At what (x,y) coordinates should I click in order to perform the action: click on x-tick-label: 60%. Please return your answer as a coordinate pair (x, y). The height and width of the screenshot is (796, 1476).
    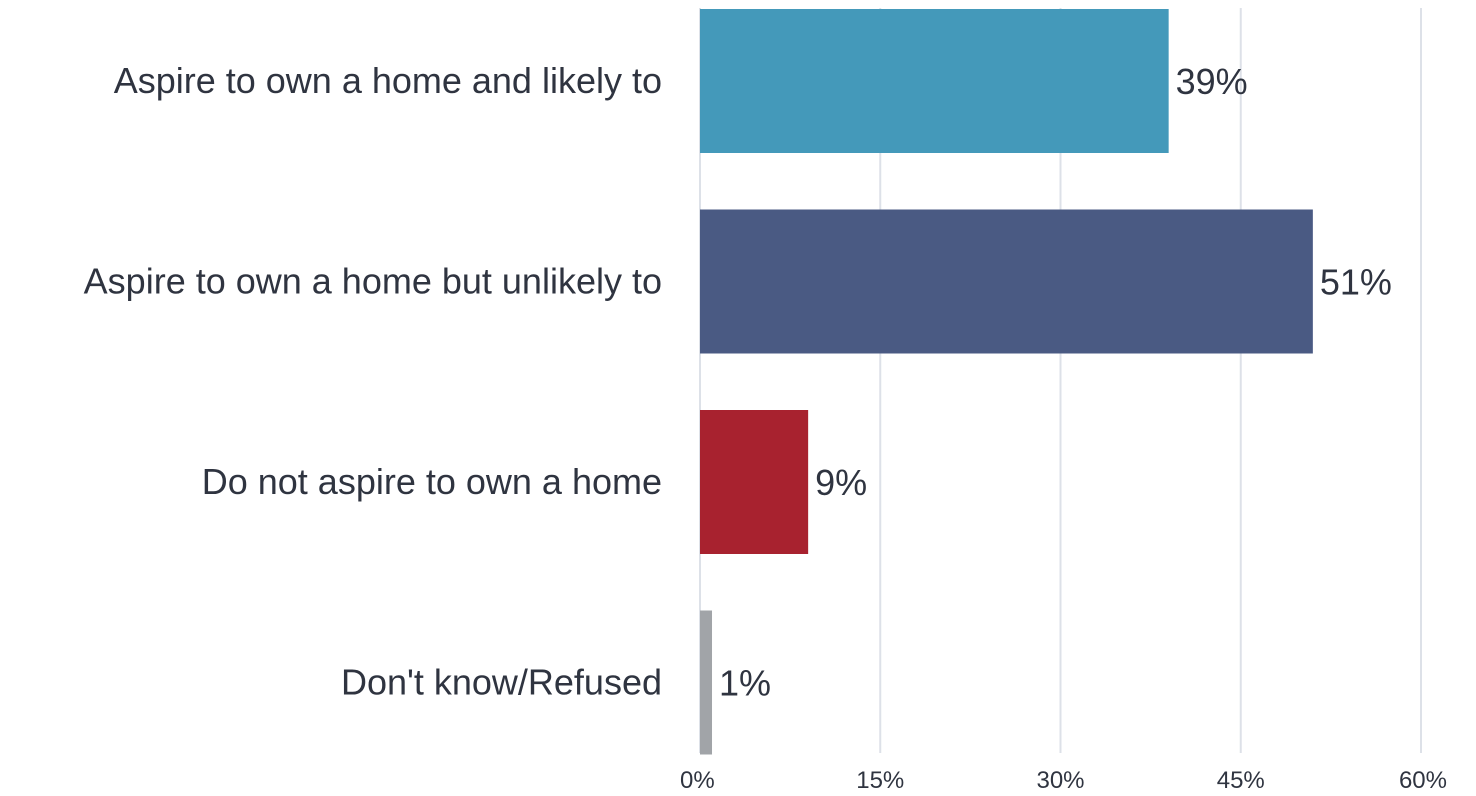
    Looking at the image, I should click on (1423, 779).